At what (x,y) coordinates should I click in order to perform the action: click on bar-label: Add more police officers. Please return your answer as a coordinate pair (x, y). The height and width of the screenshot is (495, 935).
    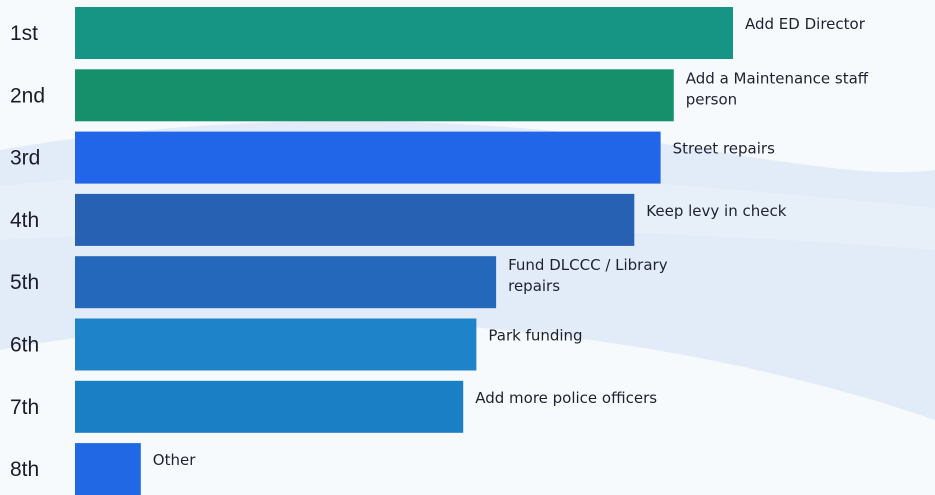
    Looking at the image, I should click on (566, 398).